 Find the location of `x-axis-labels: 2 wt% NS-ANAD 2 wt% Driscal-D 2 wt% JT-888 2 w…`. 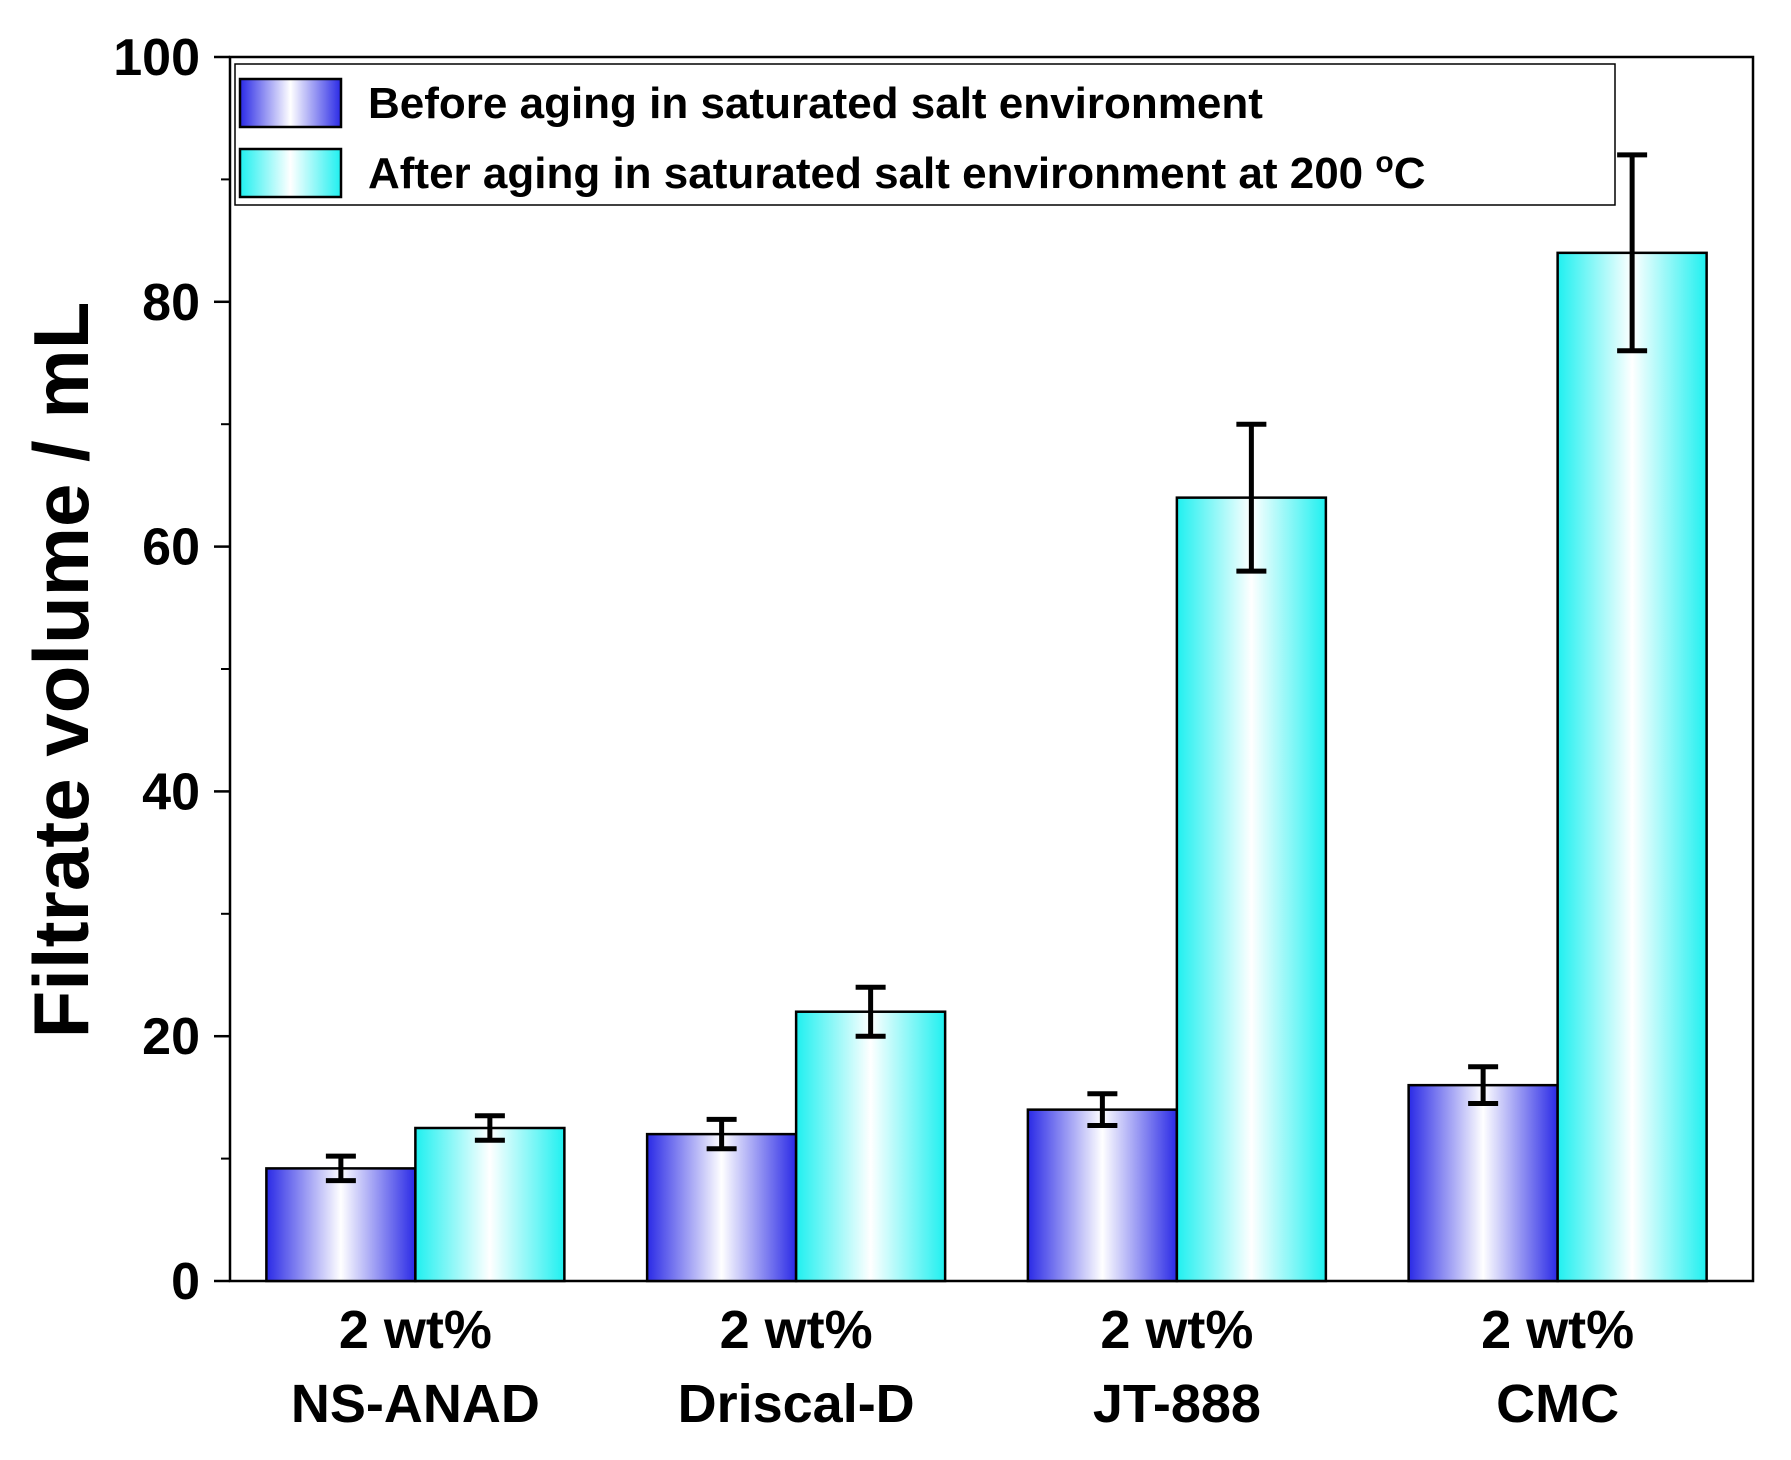

x-axis-labels: 2 wt% NS-ANAD 2 wt% Driscal-D 2 wt% JT-888 2 w… is located at coordinates (962, 1367).